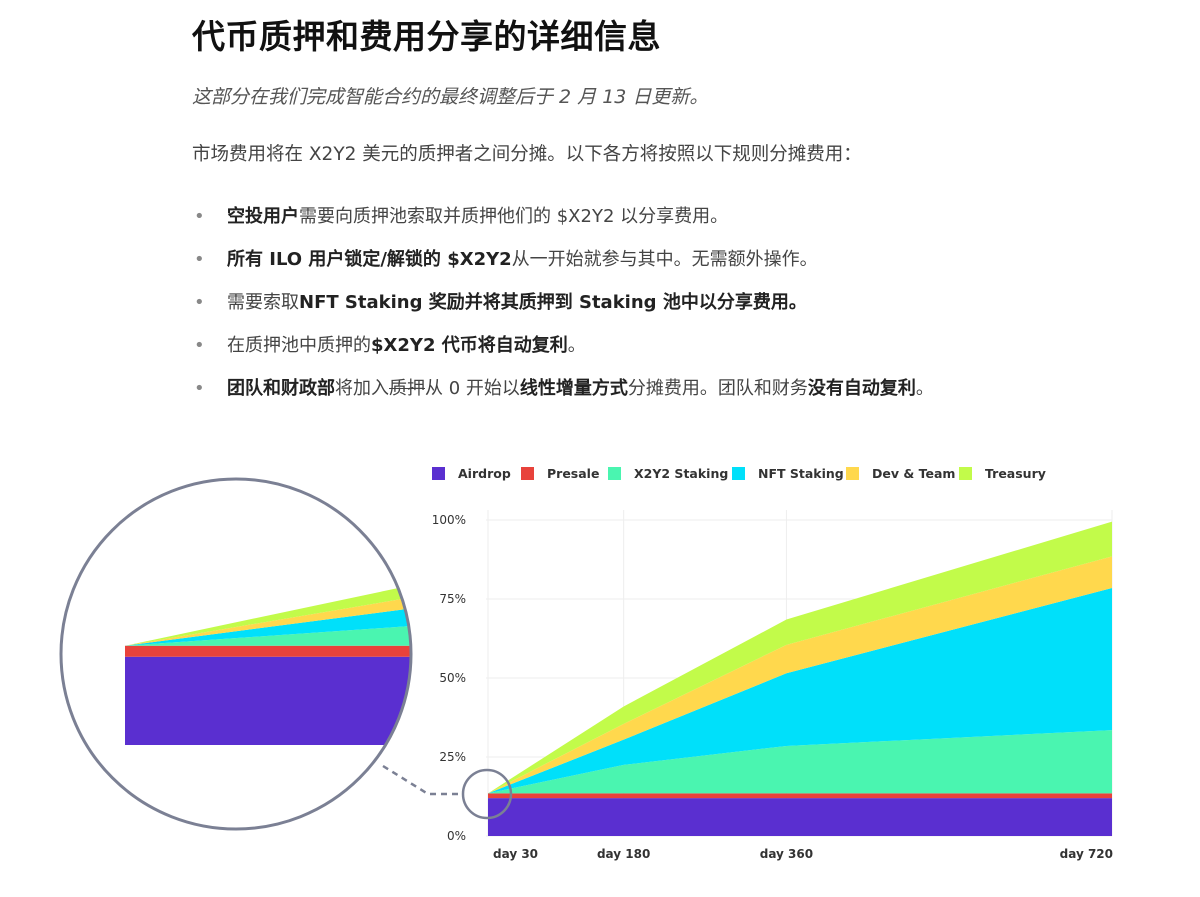 This screenshot has height=897, width=1200. I want to click on y-tick-label: 75%, so click(452, 599).